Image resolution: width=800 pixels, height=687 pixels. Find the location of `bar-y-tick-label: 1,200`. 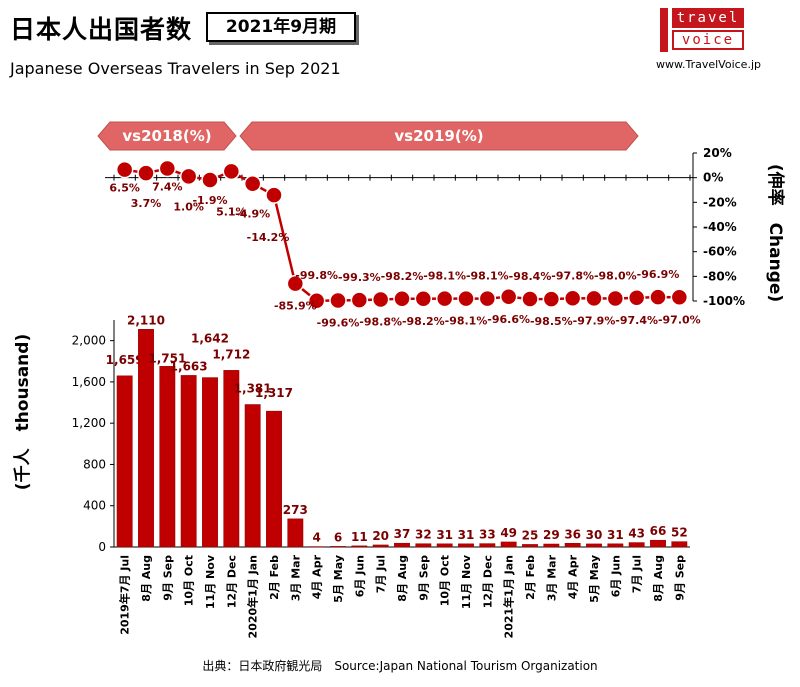

bar-y-tick-label: 1,200 is located at coordinates (89, 423).